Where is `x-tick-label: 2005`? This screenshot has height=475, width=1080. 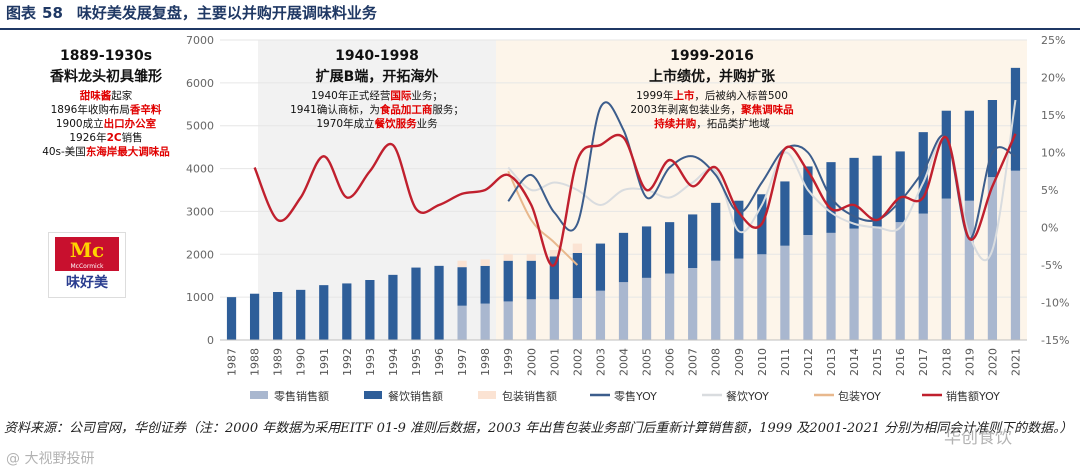
x-tick-label: 2005 is located at coordinates (647, 362).